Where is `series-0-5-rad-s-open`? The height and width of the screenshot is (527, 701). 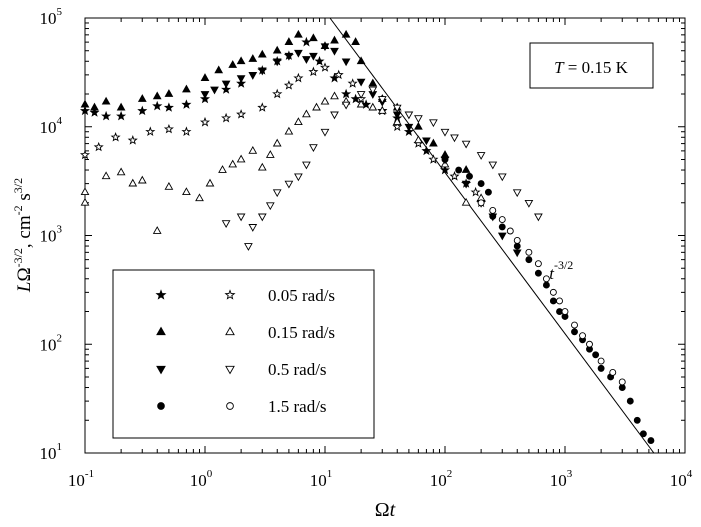 series-0-5-rad-s-open is located at coordinates (382, 168).